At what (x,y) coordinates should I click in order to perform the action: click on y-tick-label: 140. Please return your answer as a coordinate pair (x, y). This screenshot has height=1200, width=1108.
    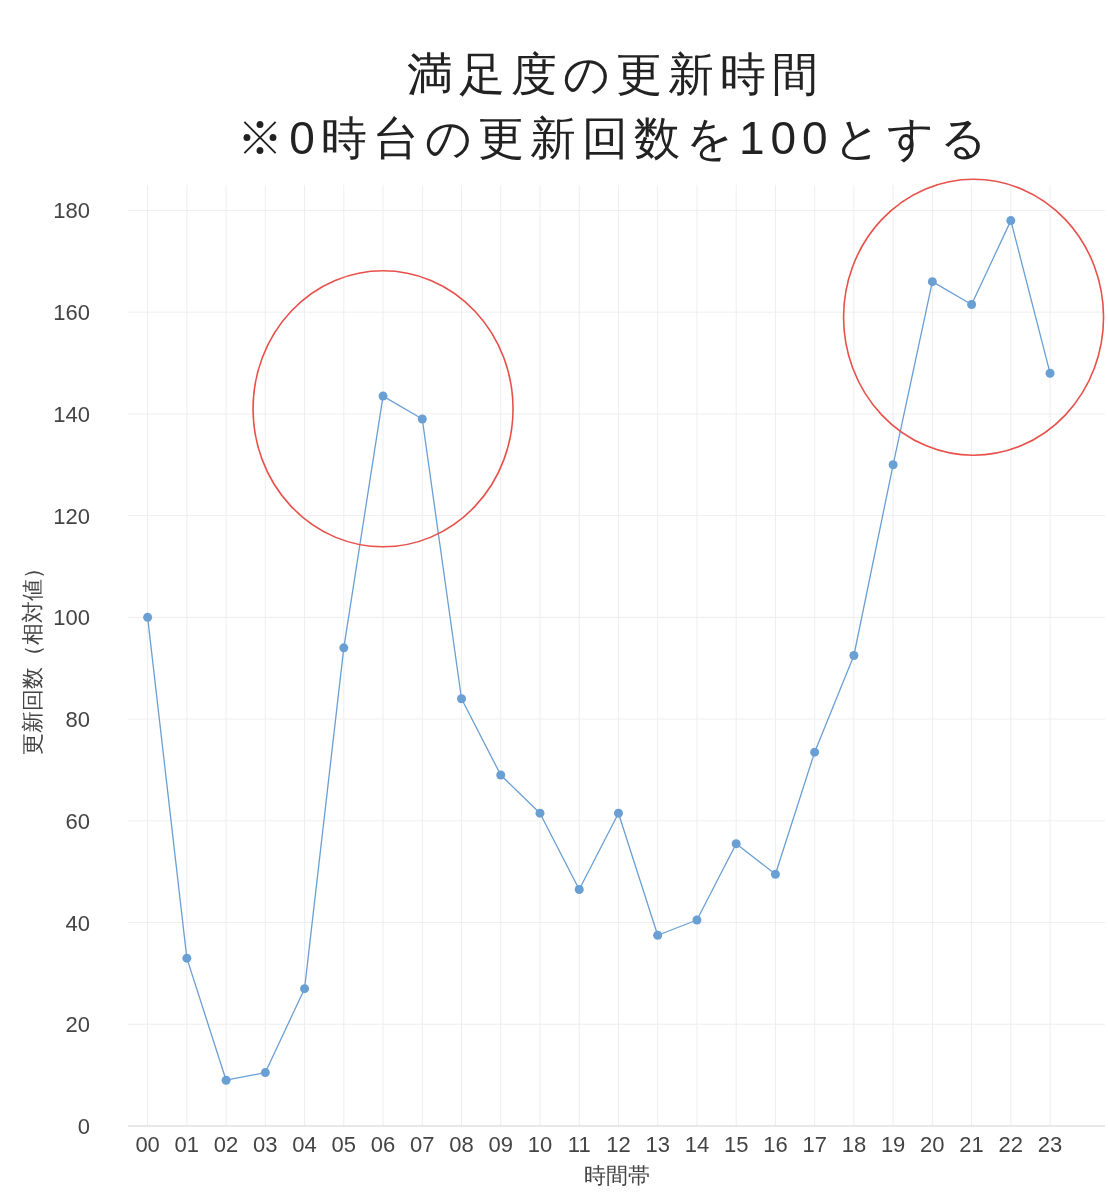
    Looking at the image, I should click on (71, 414).